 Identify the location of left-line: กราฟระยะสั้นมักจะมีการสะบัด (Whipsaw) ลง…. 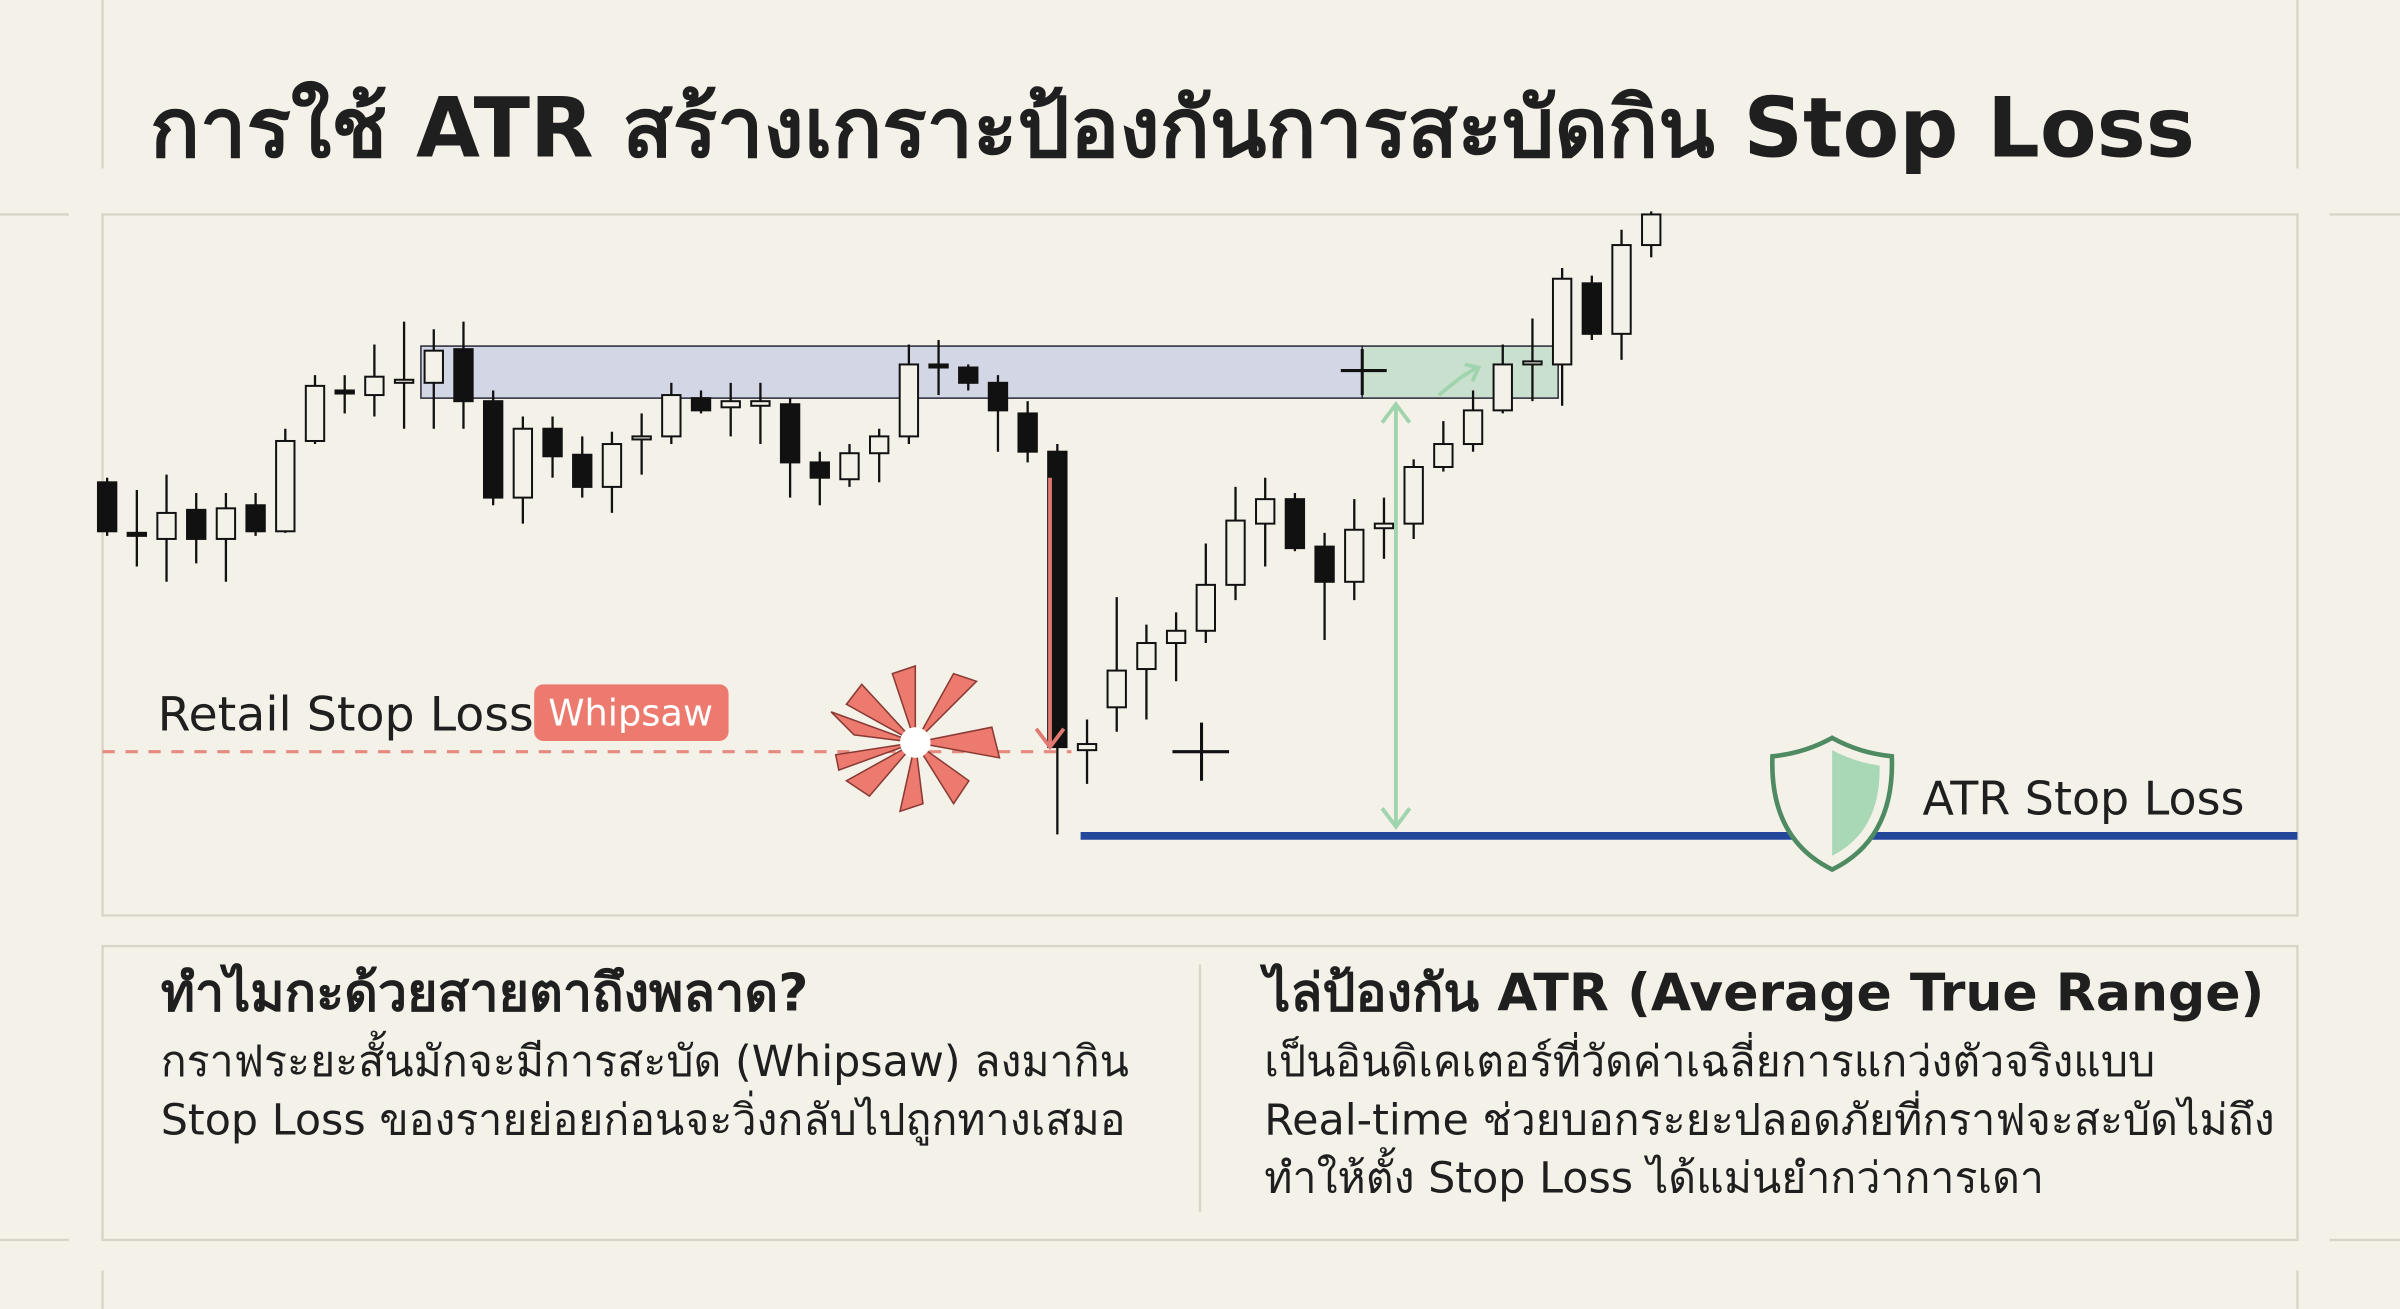
(645, 1058).